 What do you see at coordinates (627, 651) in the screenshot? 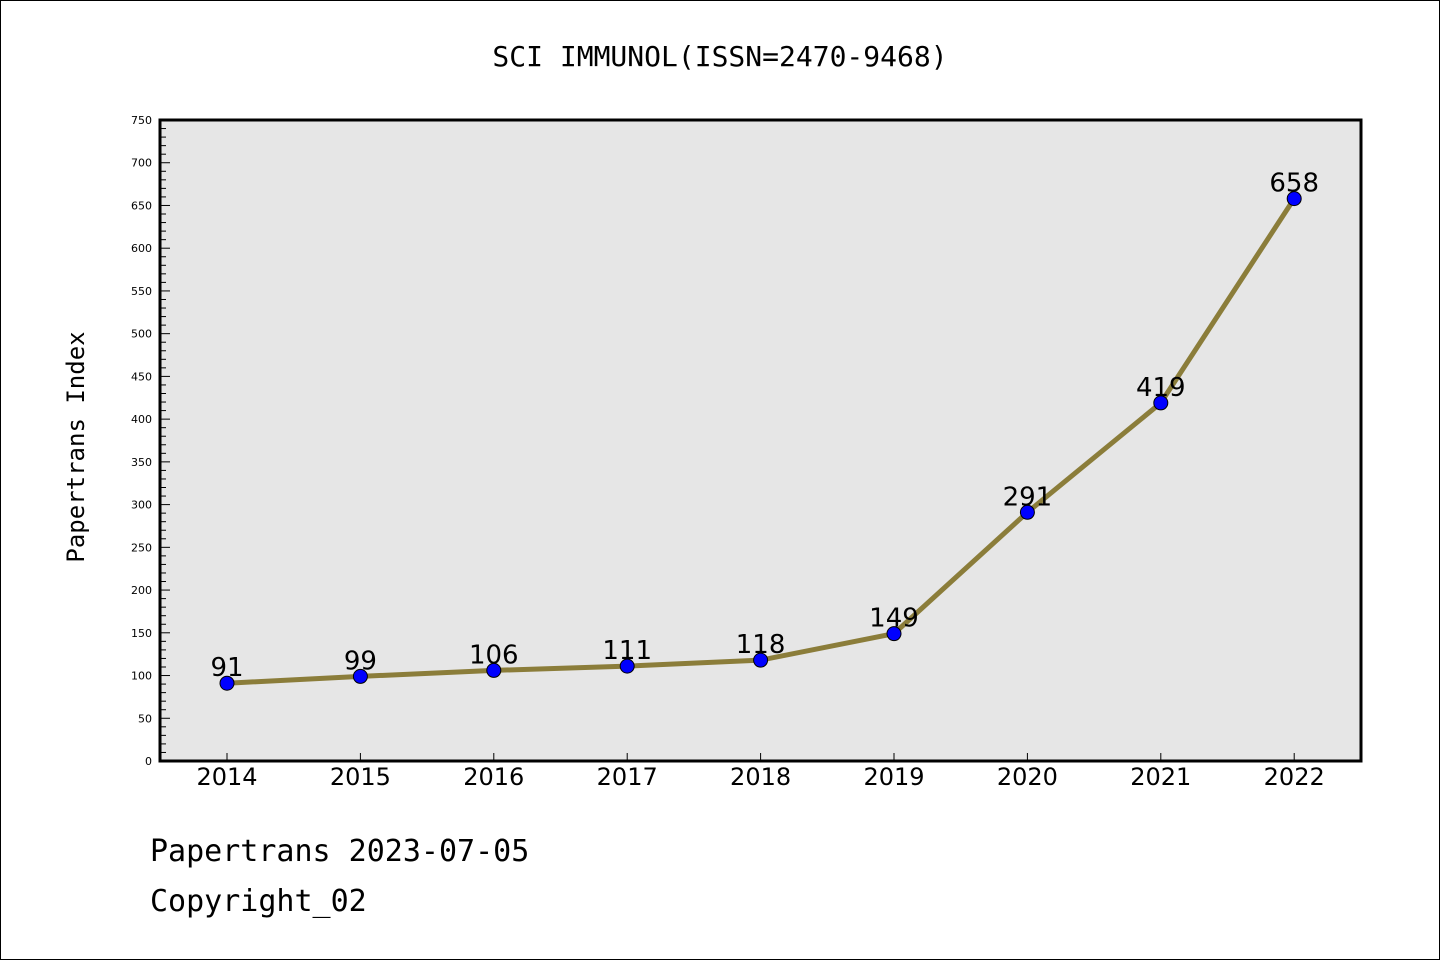
I see `data-label: 111` at bounding box center [627, 651].